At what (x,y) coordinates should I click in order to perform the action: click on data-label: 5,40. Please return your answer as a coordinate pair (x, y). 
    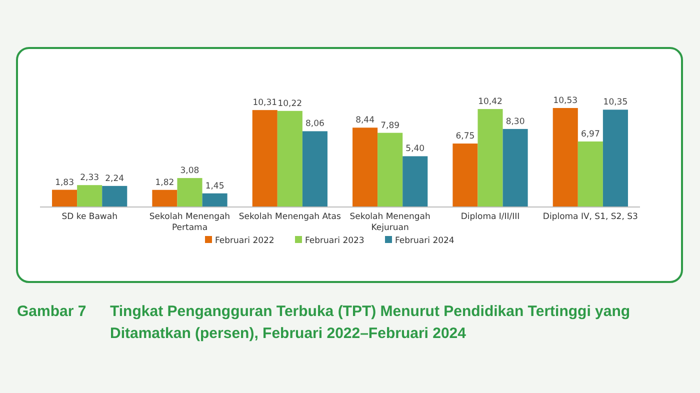
    Looking at the image, I should click on (415, 149).